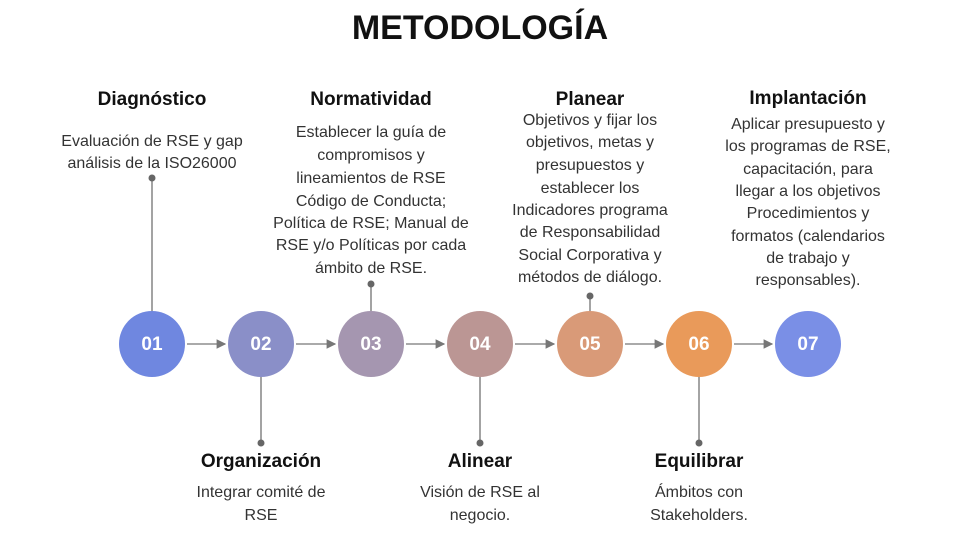  What do you see at coordinates (371, 201) in the screenshot?
I see `step-description: Código de Conducta;` at bounding box center [371, 201].